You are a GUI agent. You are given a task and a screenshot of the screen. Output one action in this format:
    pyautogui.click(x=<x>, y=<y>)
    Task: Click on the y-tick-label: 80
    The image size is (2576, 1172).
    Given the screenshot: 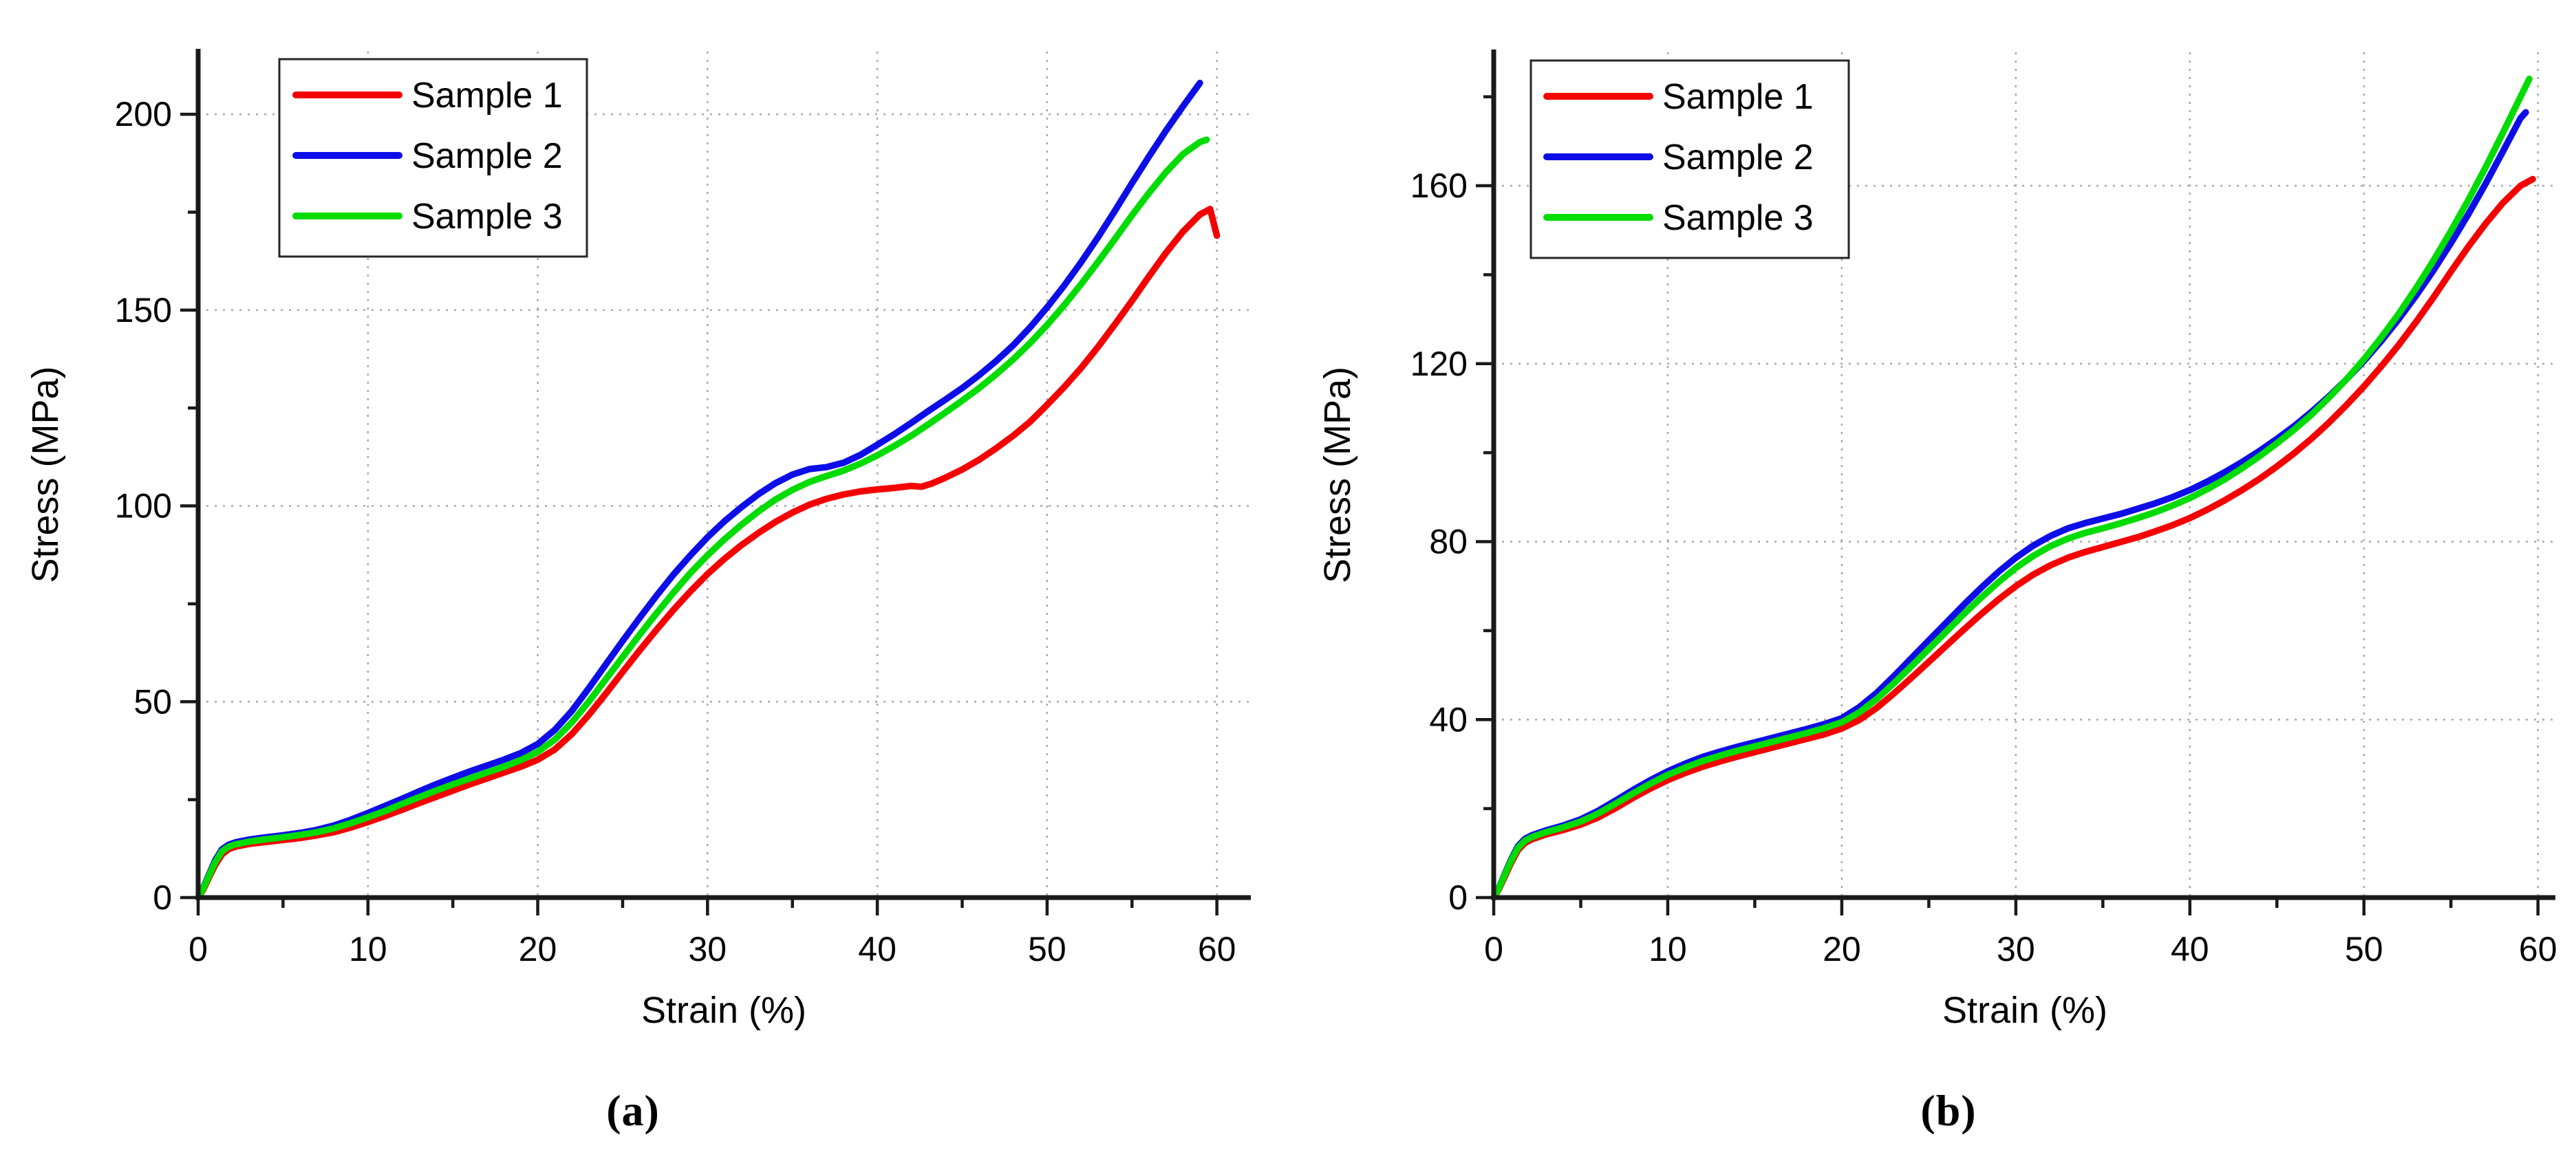 What is the action you would take?
    pyautogui.click(x=1448, y=542)
    